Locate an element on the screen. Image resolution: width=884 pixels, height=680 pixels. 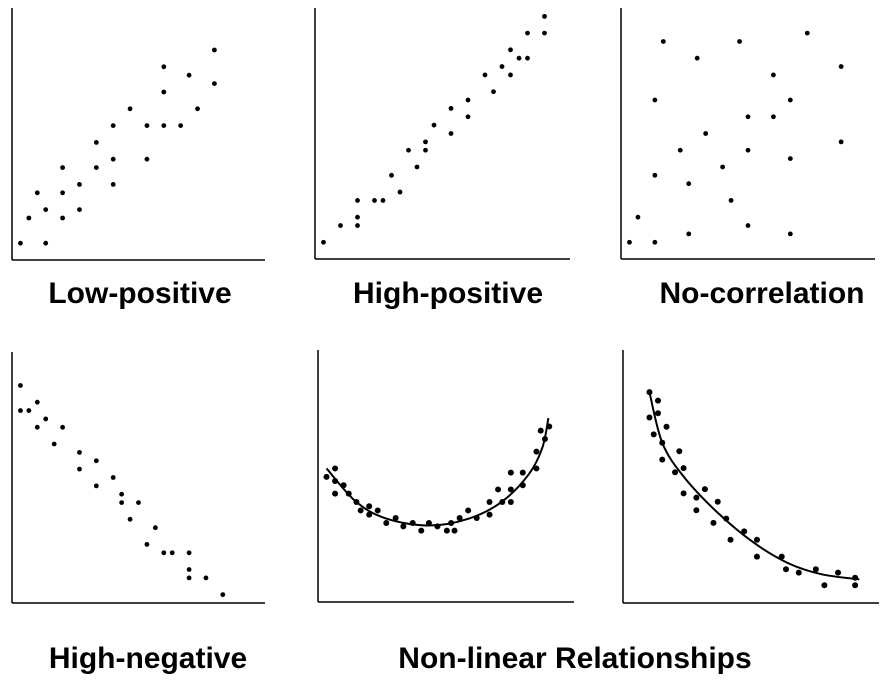
caption-high-positive: High-positive is located at coordinates (448, 293).